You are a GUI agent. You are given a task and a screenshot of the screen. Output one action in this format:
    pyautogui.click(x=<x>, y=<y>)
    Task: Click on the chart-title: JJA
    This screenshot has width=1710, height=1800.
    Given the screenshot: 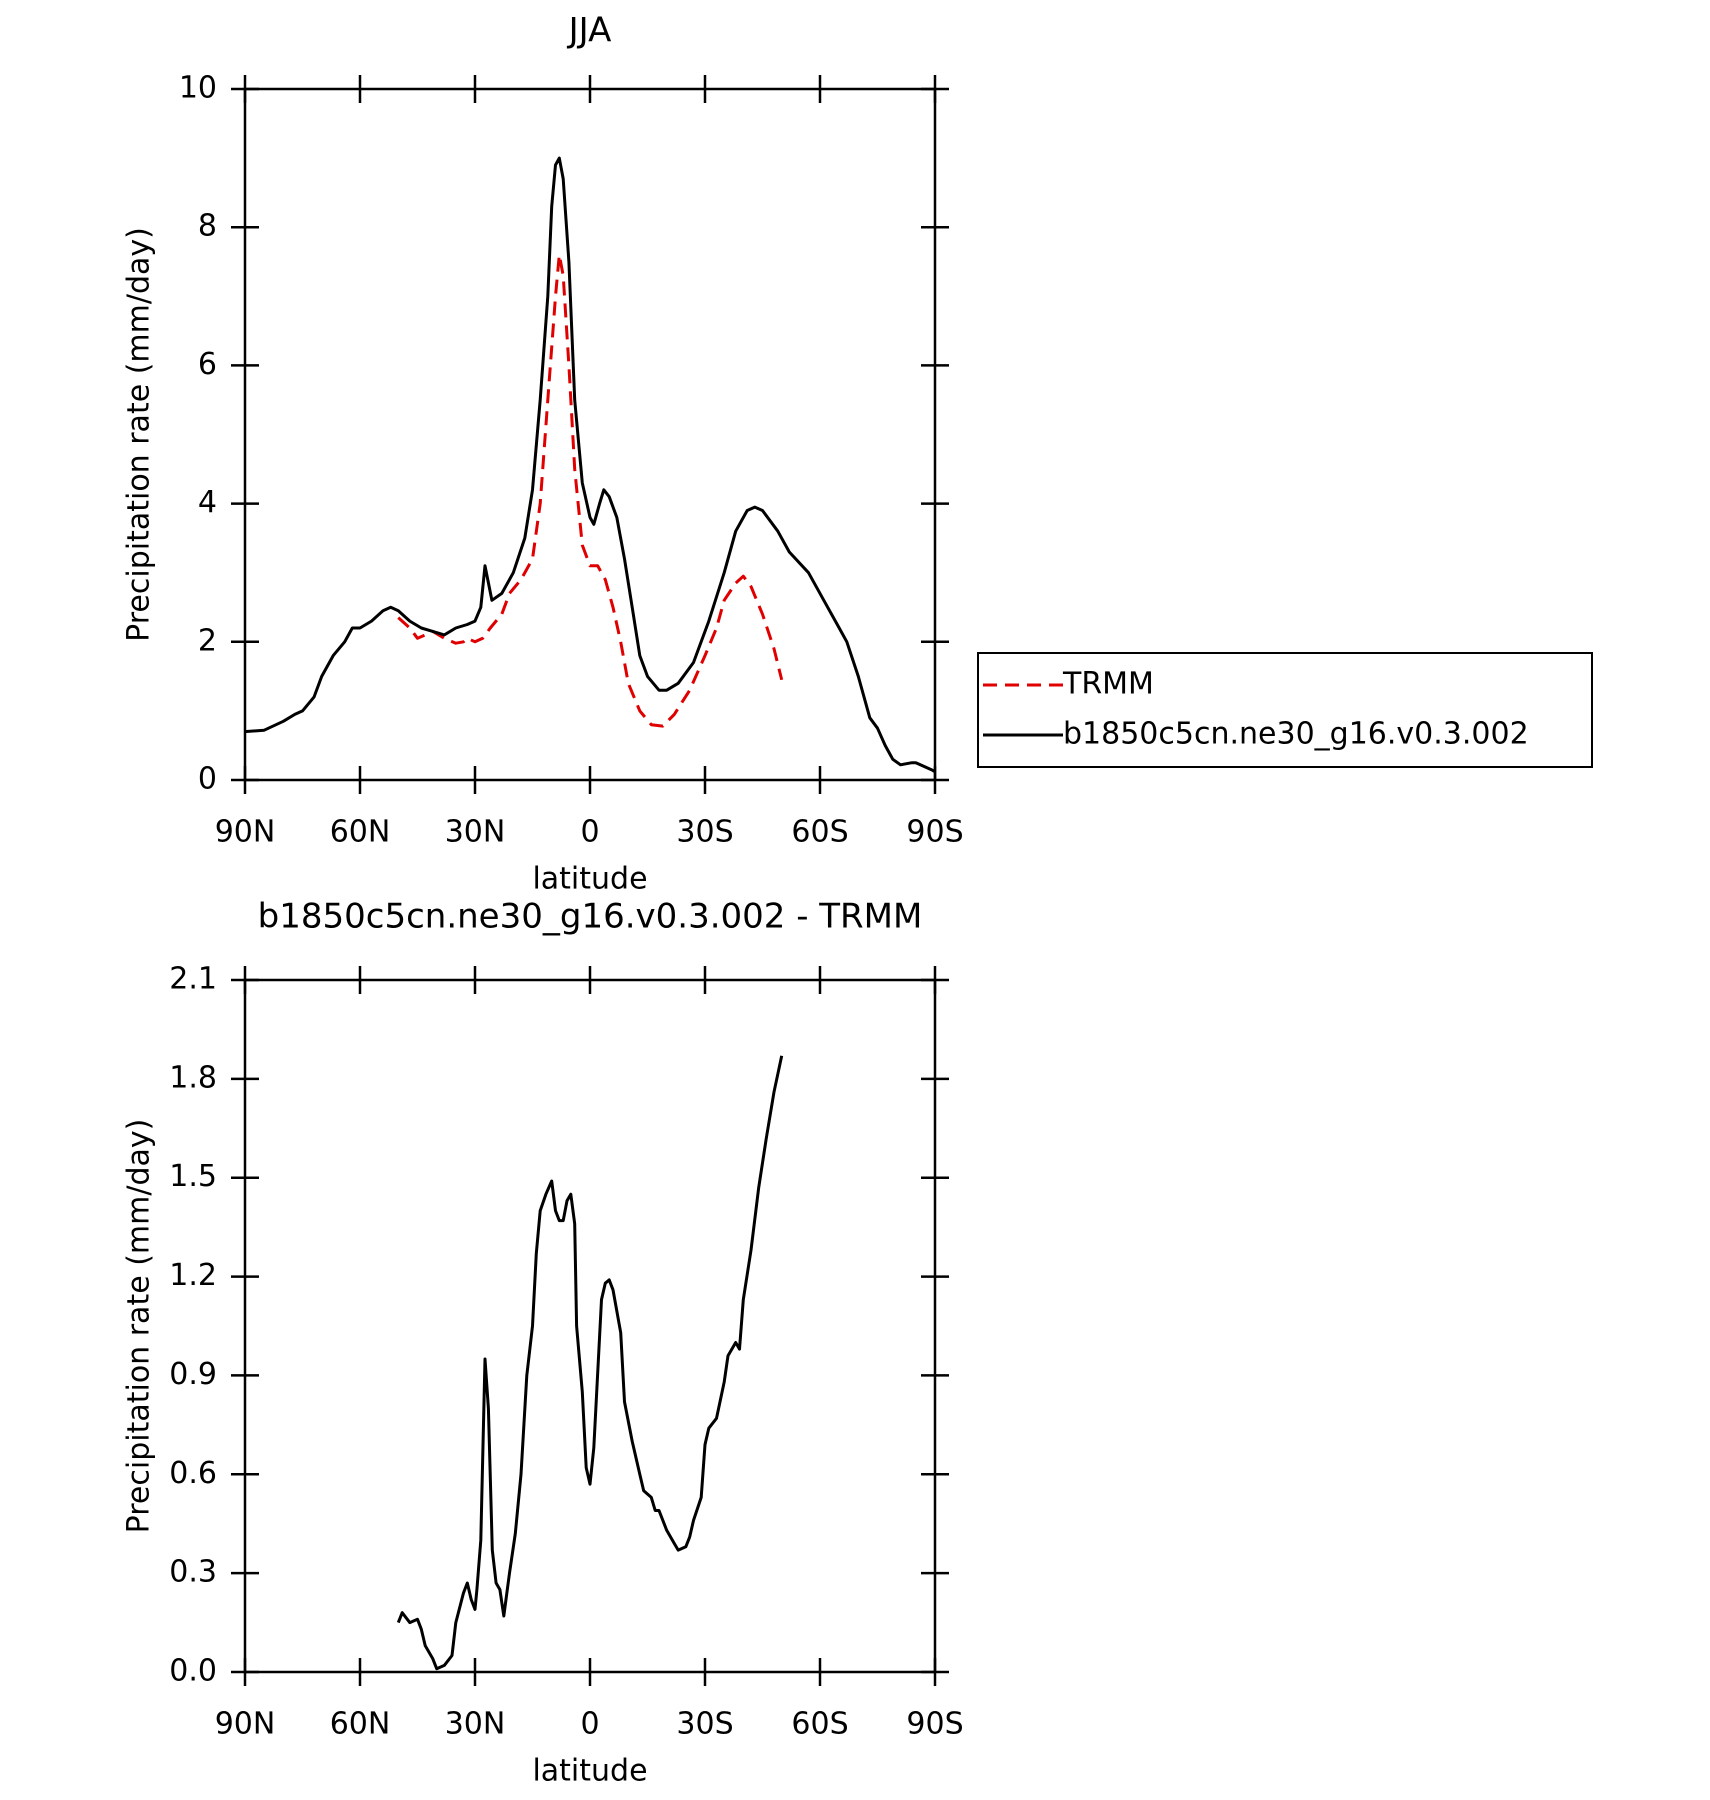 What is the action you would take?
    pyautogui.click(x=589, y=31)
    